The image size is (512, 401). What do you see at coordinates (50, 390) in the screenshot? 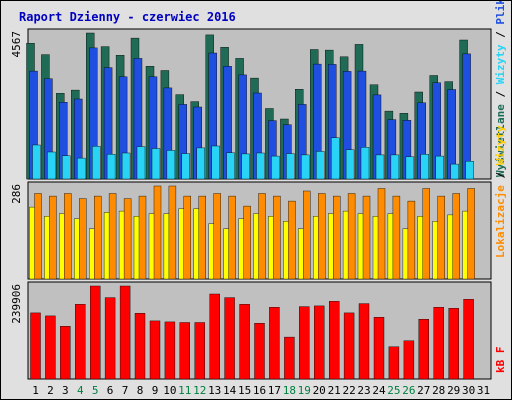
I see `day-label-2: 2` at bounding box center [50, 390].